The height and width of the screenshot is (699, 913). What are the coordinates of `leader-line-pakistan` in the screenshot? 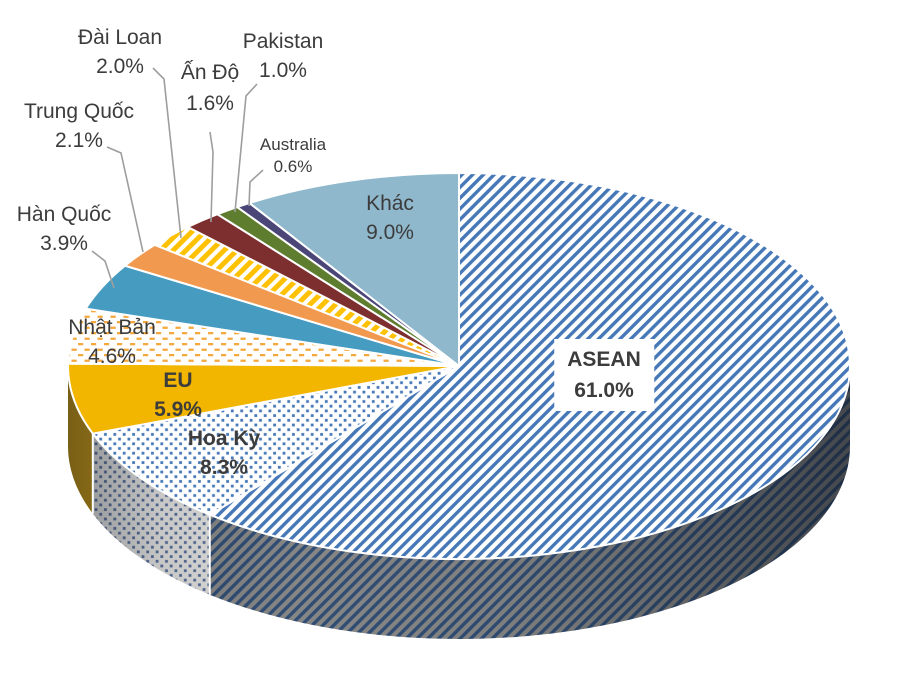 It's located at (246, 148).